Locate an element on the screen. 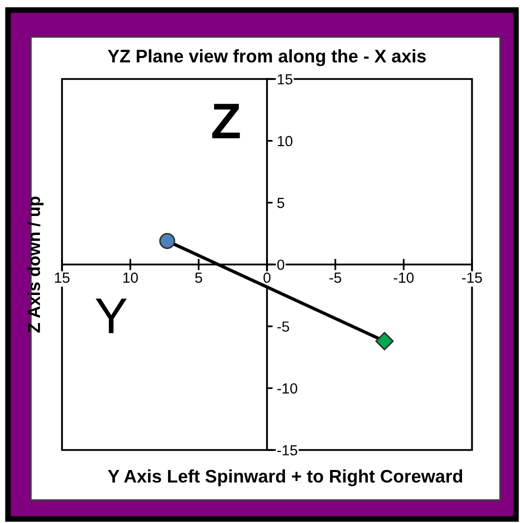  y-tick-label: -15 is located at coordinates (287, 450).